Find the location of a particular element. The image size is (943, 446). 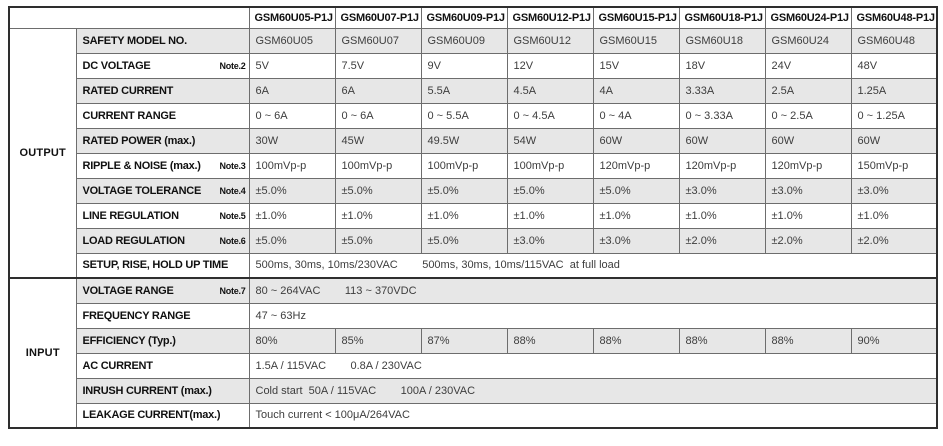

spec-label-wrap: SAFETY MODEL NO. is located at coordinates (164, 41).